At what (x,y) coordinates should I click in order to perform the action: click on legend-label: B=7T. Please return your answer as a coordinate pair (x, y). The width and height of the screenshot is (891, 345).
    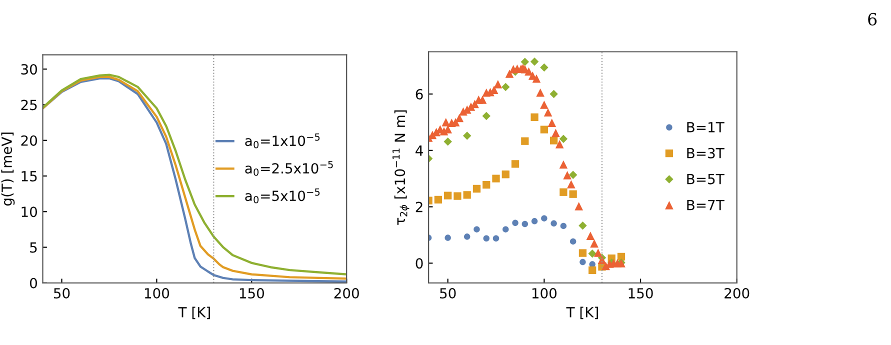
    Looking at the image, I should click on (705, 205).